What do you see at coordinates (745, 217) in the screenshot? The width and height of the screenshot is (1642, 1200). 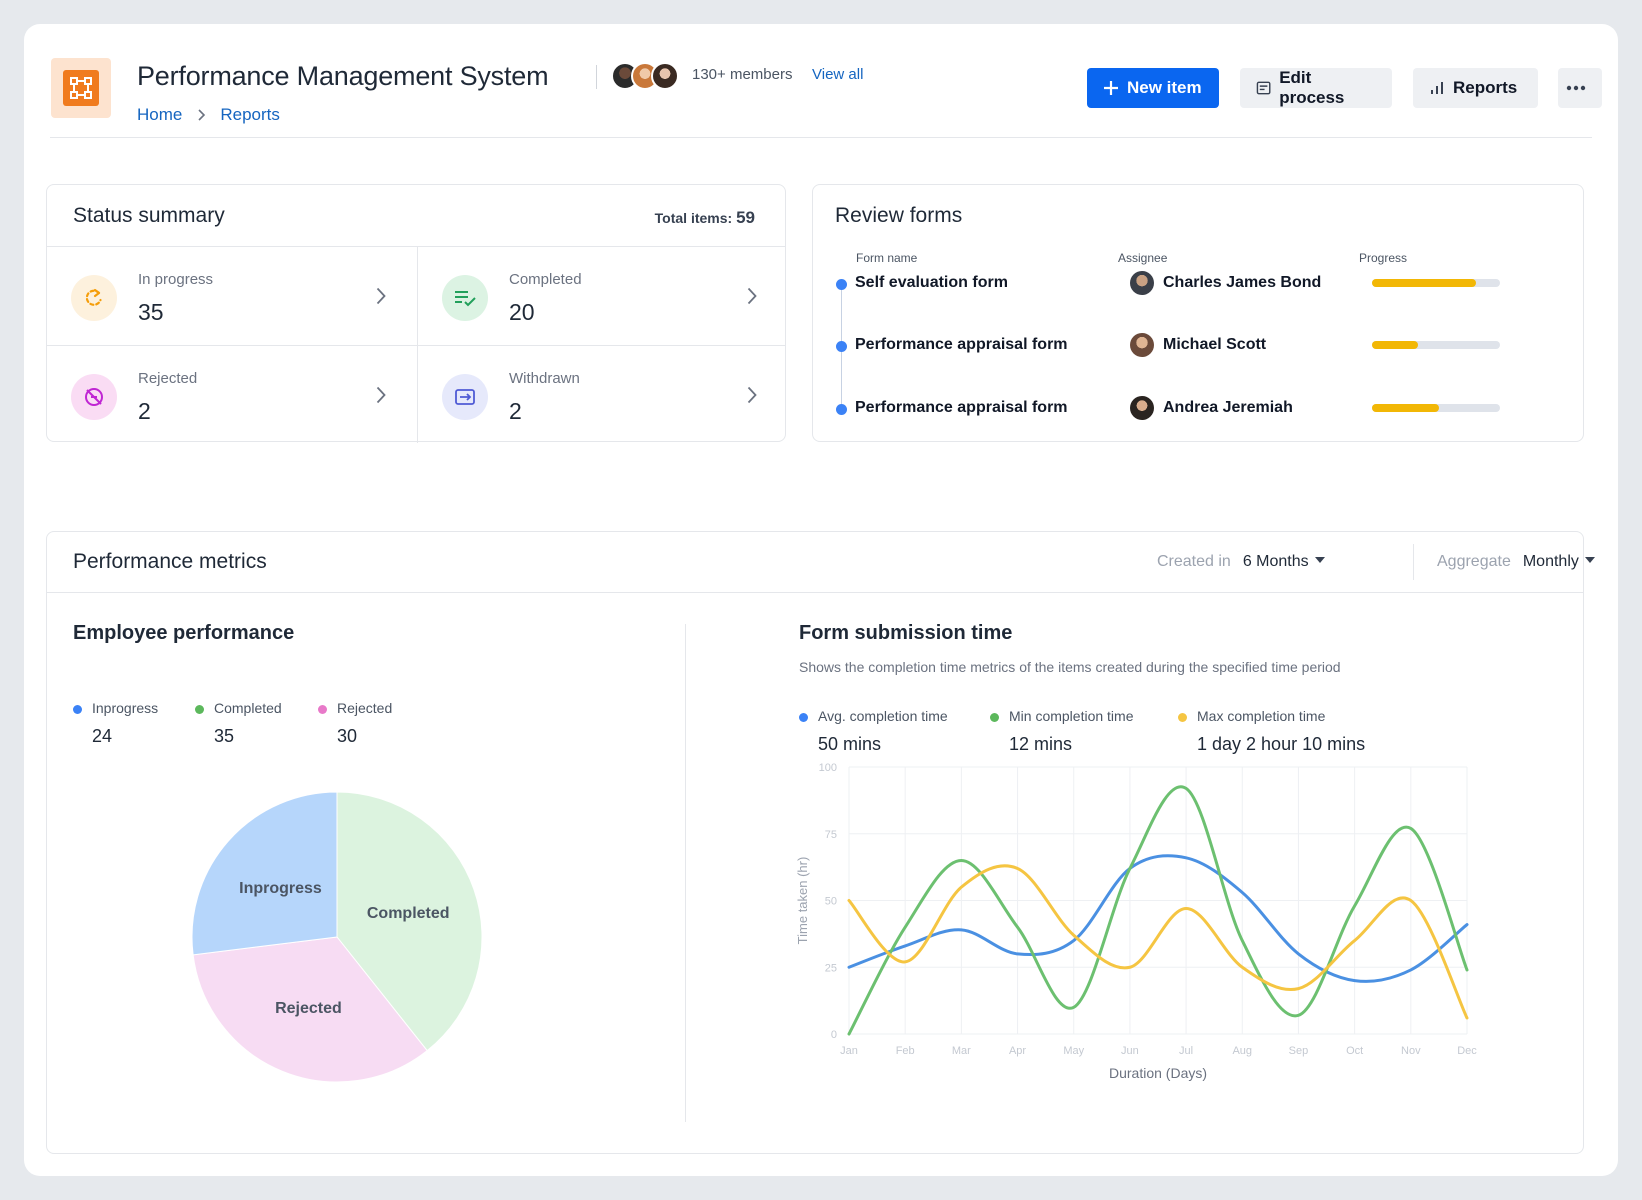 I see `total-items-value: 59` at bounding box center [745, 217].